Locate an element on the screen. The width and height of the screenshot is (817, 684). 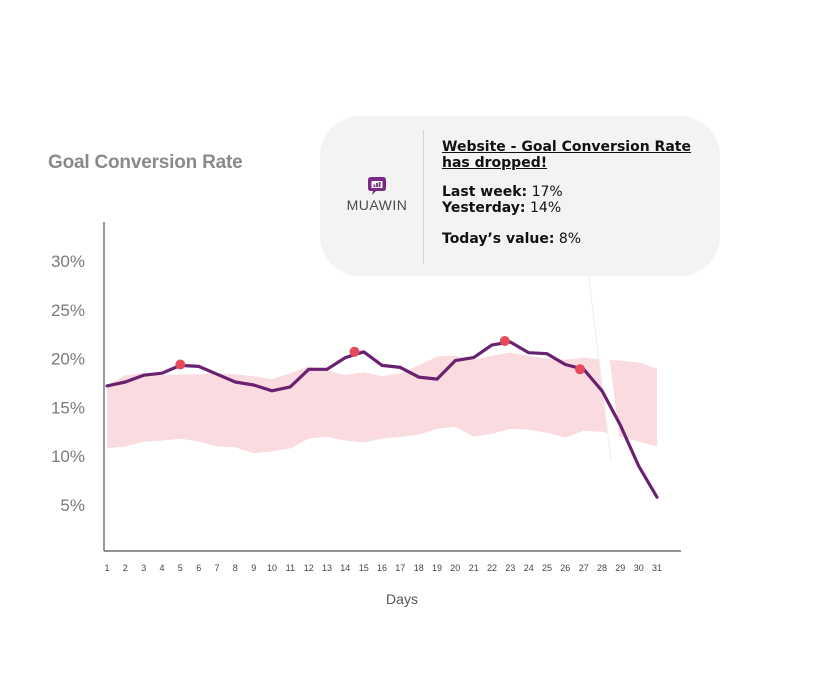
highlight-marker-layer is located at coordinates (380, 355).